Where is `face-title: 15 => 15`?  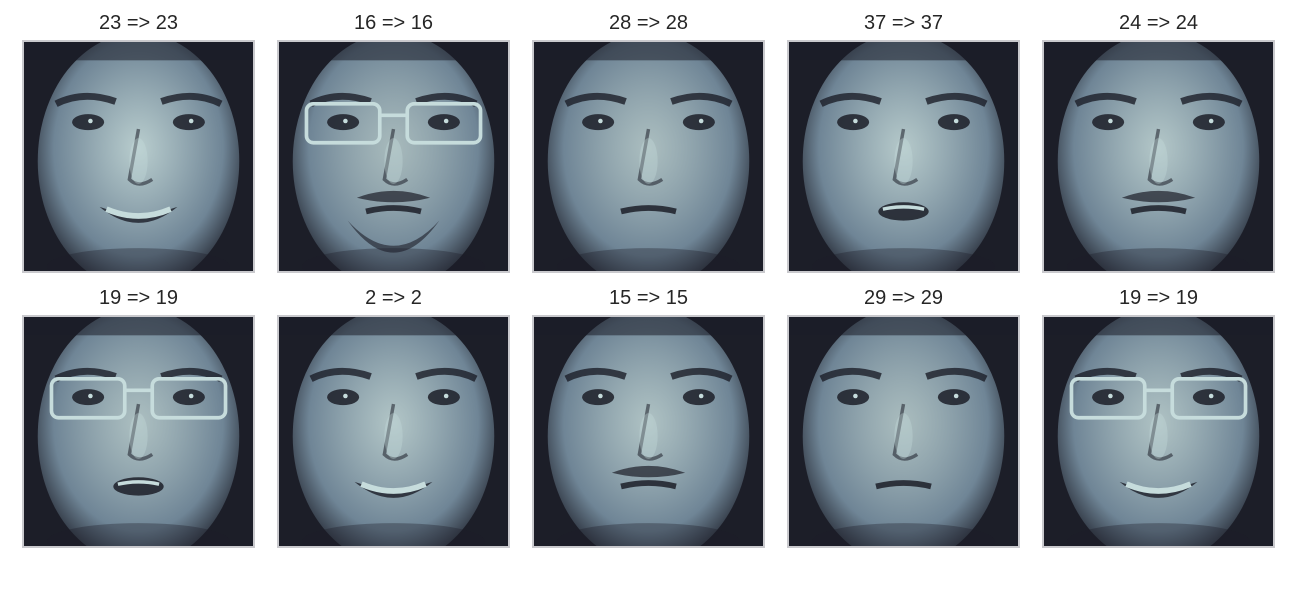 face-title: 15 => 15 is located at coordinates (648, 298).